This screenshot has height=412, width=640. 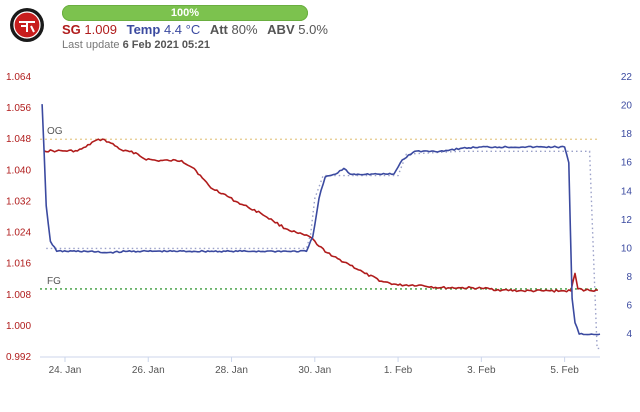 I want to click on x-tick-label: 30. Jan, so click(x=314, y=370).